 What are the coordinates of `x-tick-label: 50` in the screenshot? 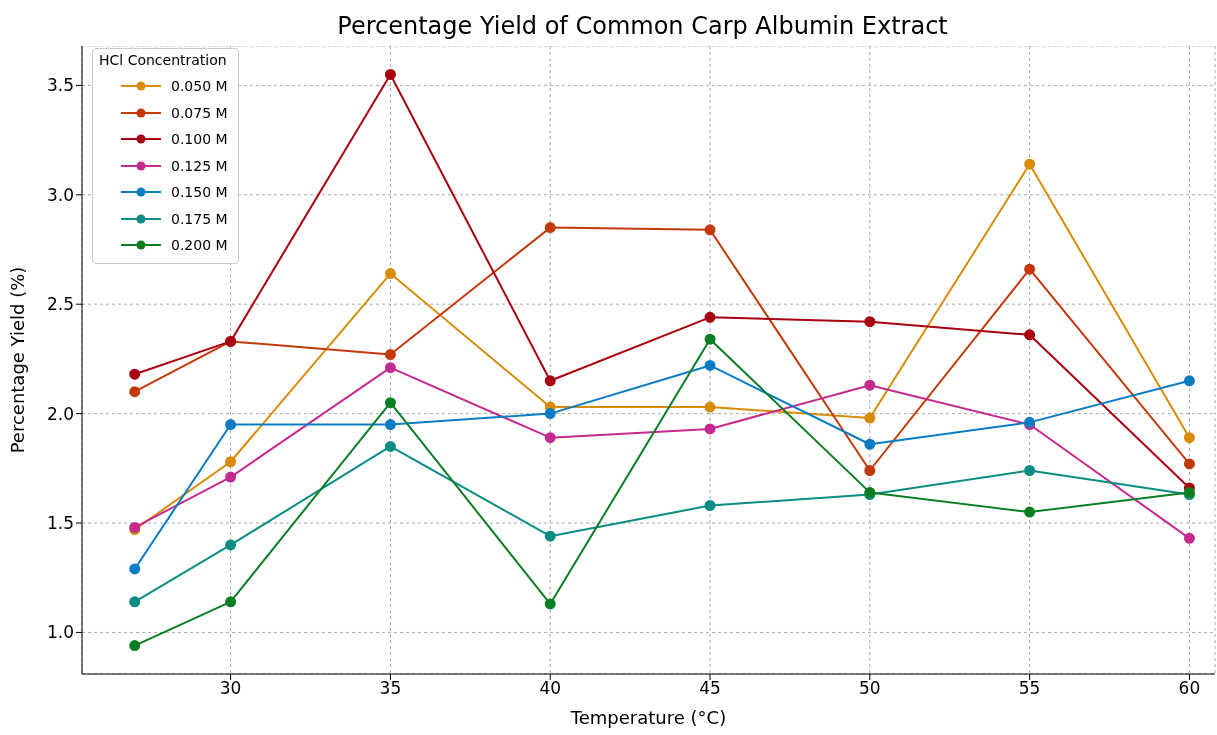 It's located at (870, 688).